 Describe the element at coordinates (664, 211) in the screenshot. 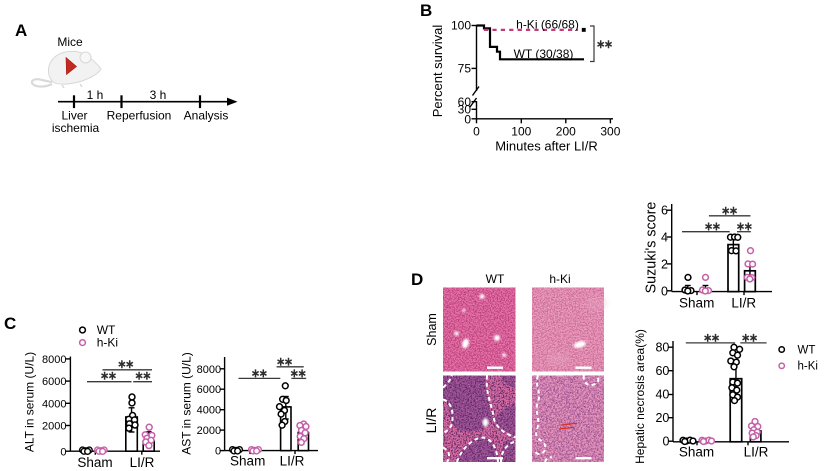

I see `svg-text: 6` at that location.